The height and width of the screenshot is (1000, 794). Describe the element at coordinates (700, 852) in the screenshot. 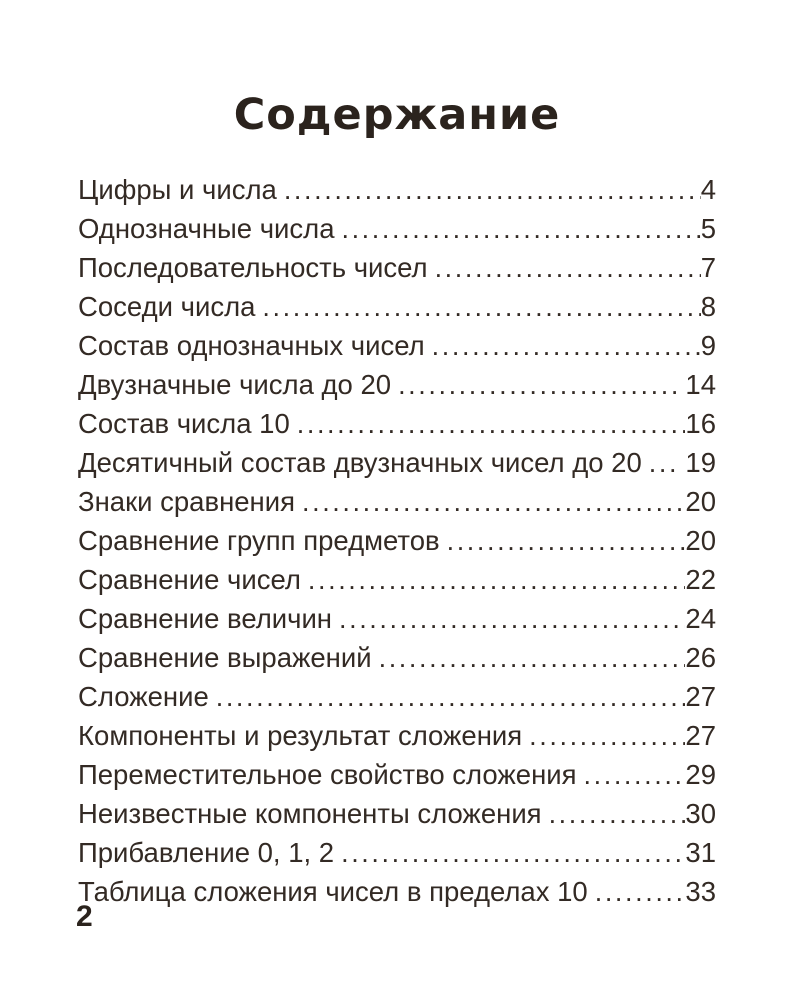

I see `toc-entry-page: 31` at that location.